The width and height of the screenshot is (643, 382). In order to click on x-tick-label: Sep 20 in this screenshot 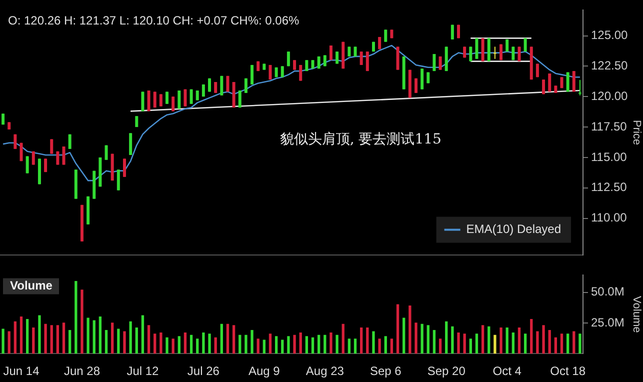, I will do `click(446, 371)`.